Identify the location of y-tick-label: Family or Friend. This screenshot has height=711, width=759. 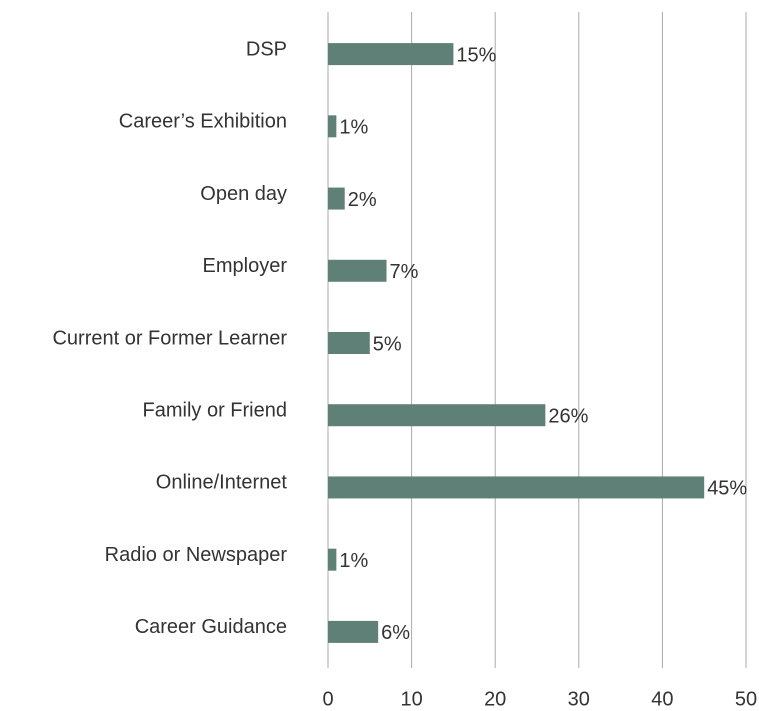
(215, 411).